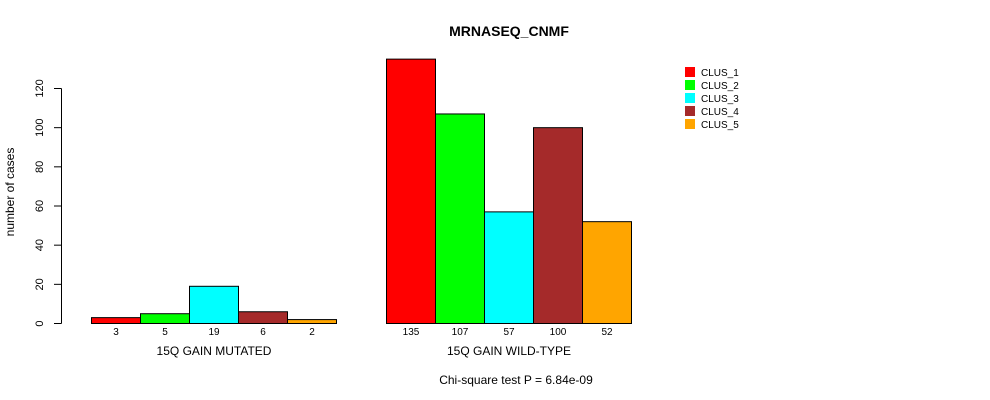 This screenshot has height=400, width=990. I want to click on y-tick-label: 120, so click(40, 88).